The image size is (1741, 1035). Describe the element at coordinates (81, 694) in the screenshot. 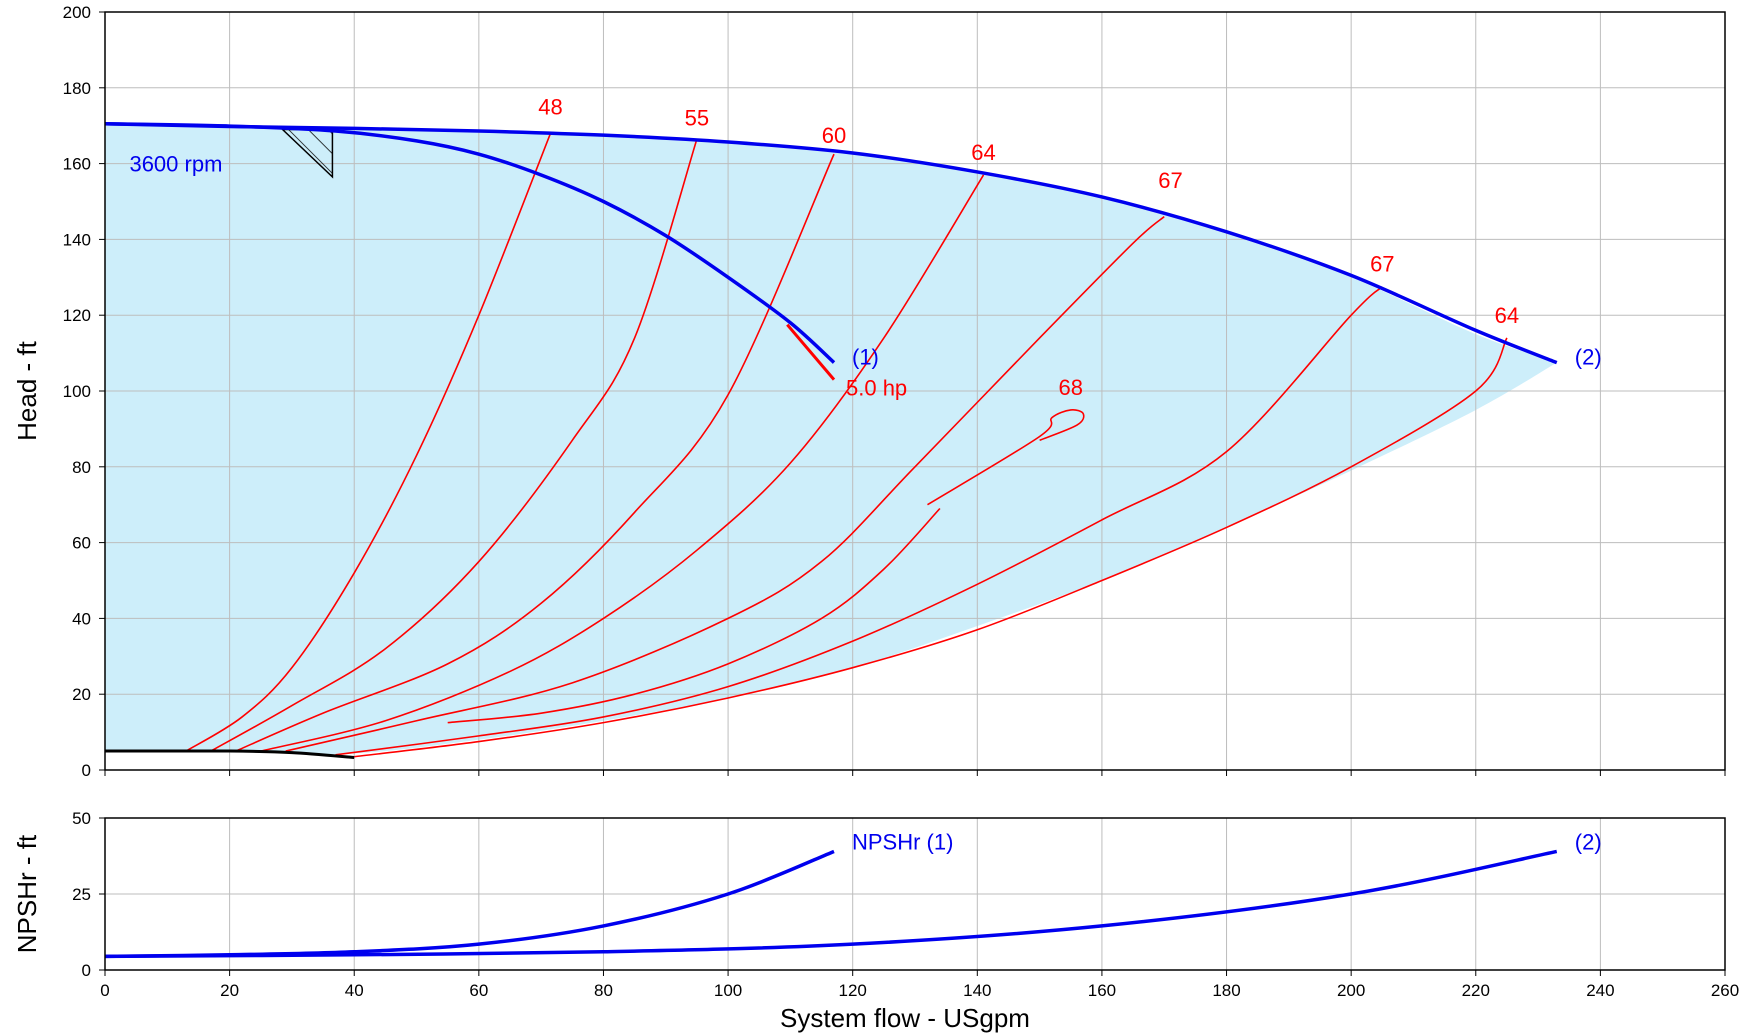

I see `y-tick-label: 20` at that location.